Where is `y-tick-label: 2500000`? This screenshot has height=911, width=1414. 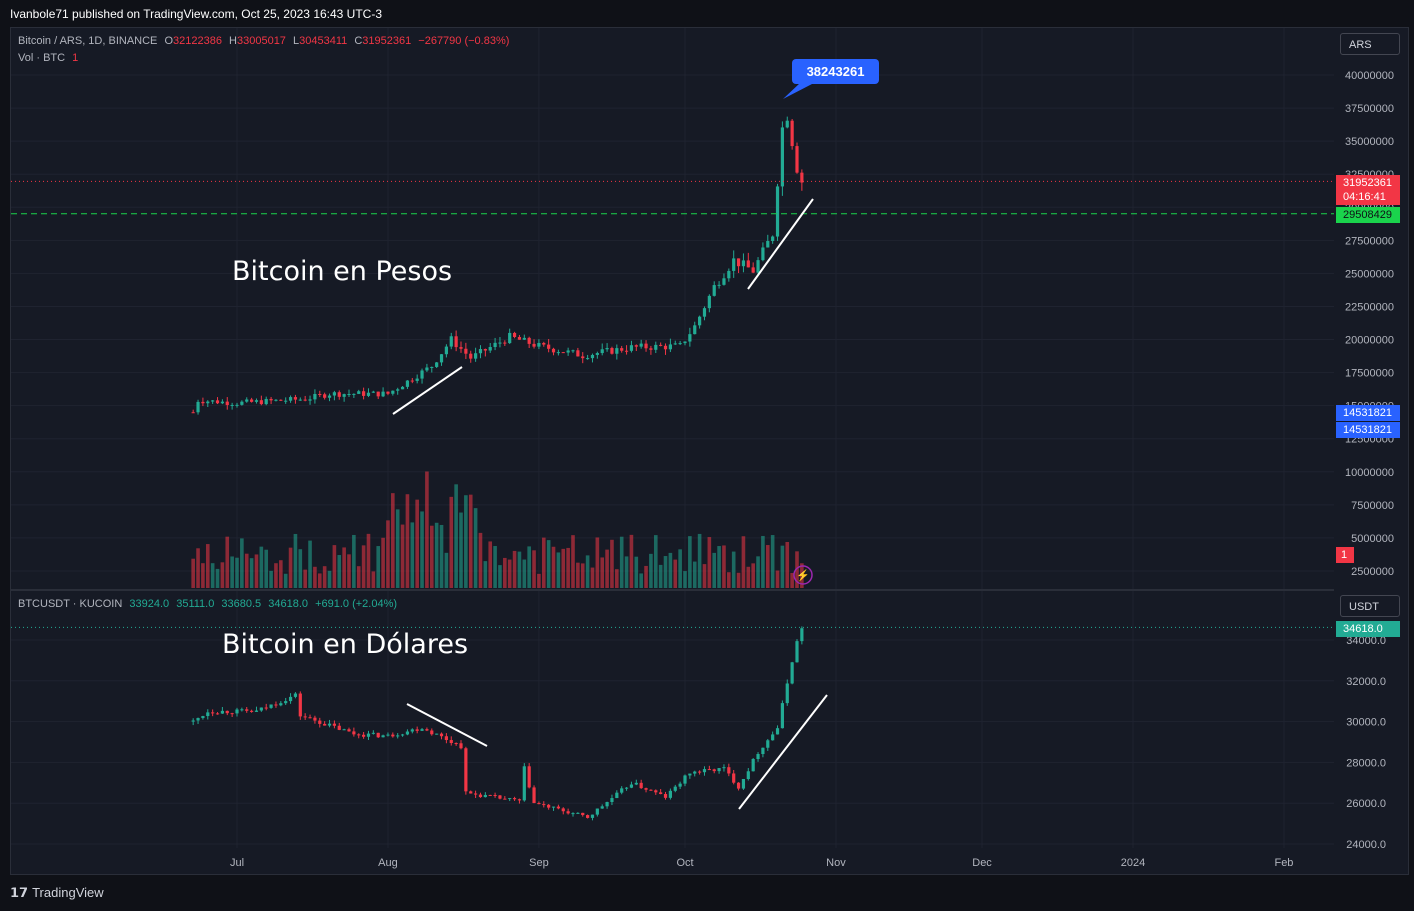 y-tick-label: 2500000 is located at coordinates (1372, 572).